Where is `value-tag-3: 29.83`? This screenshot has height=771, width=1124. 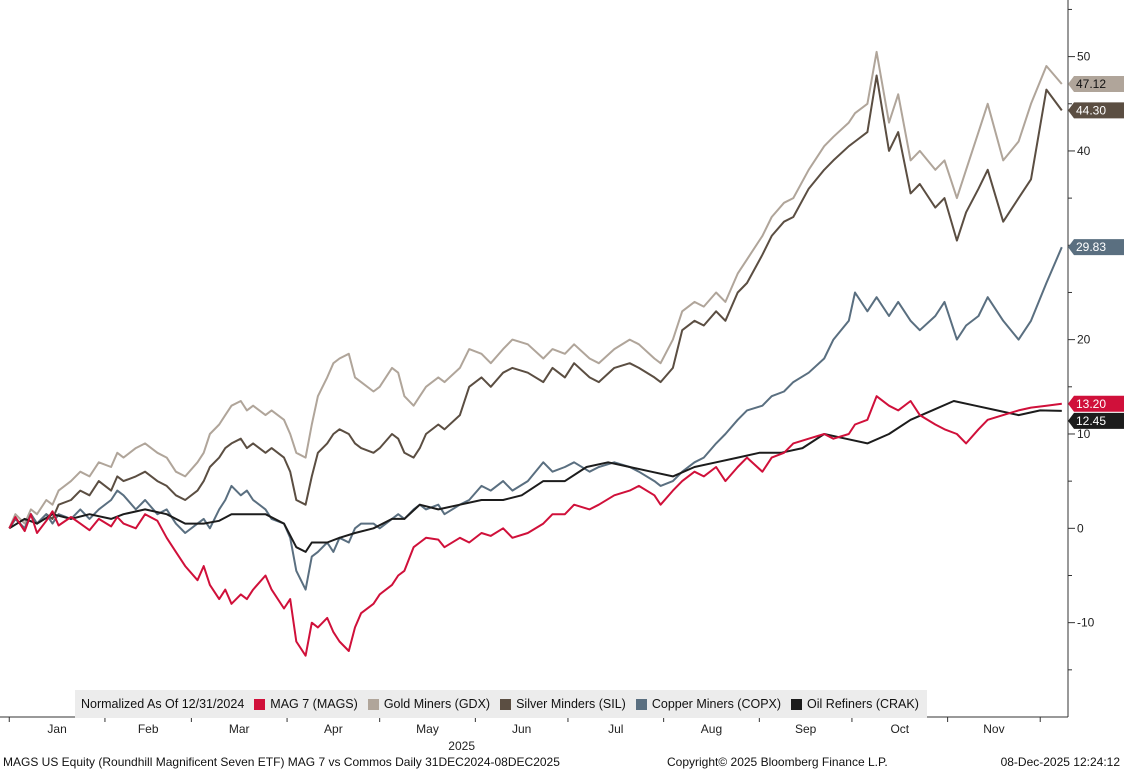 value-tag-3: 29.83 is located at coordinates (1096, 247).